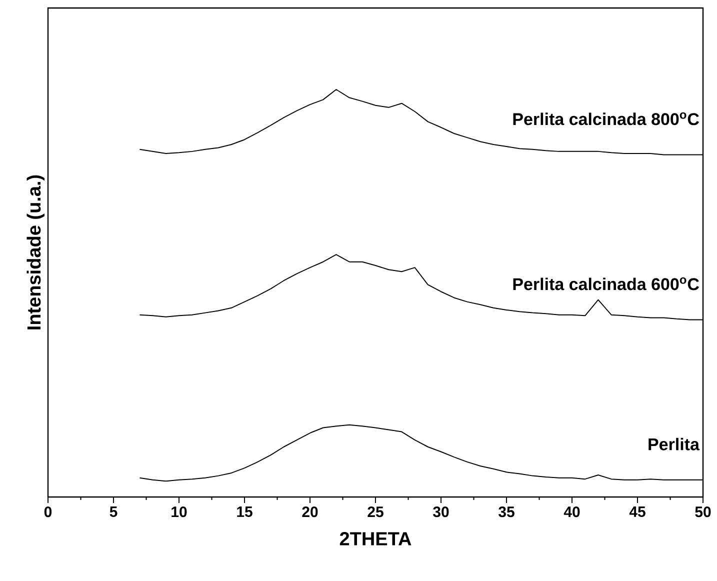 This screenshot has height=581, width=717. What do you see at coordinates (244, 511) in the screenshot?
I see `x-tick-label: 15` at bounding box center [244, 511].